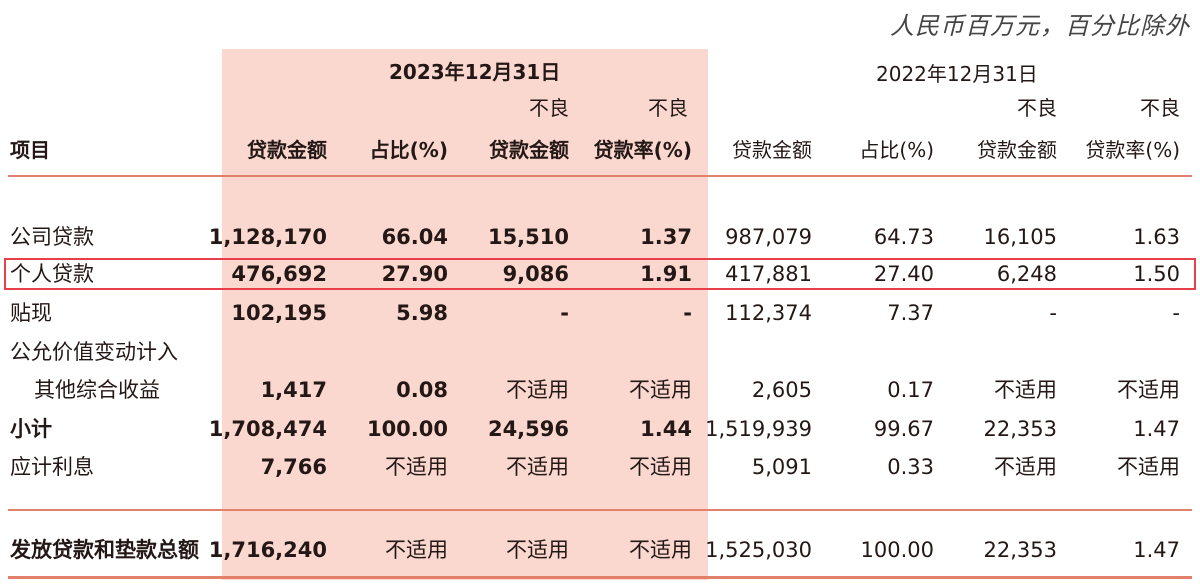 This screenshot has width=1200, height=584. What do you see at coordinates (768, 313) in the screenshot?
I see `cell: 112,374` at bounding box center [768, 313].